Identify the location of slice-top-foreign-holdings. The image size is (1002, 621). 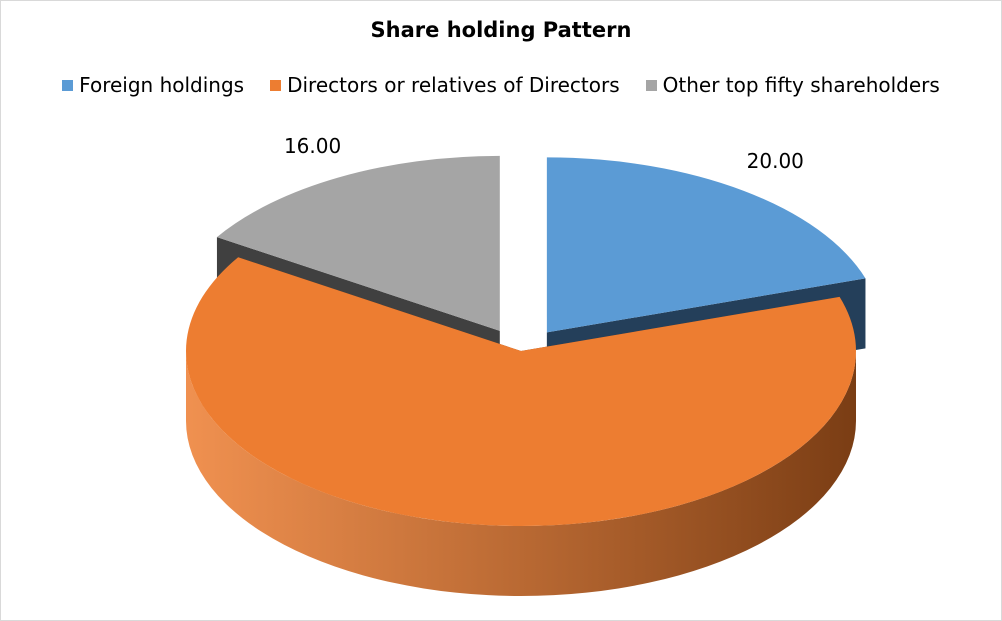
(706, 245).